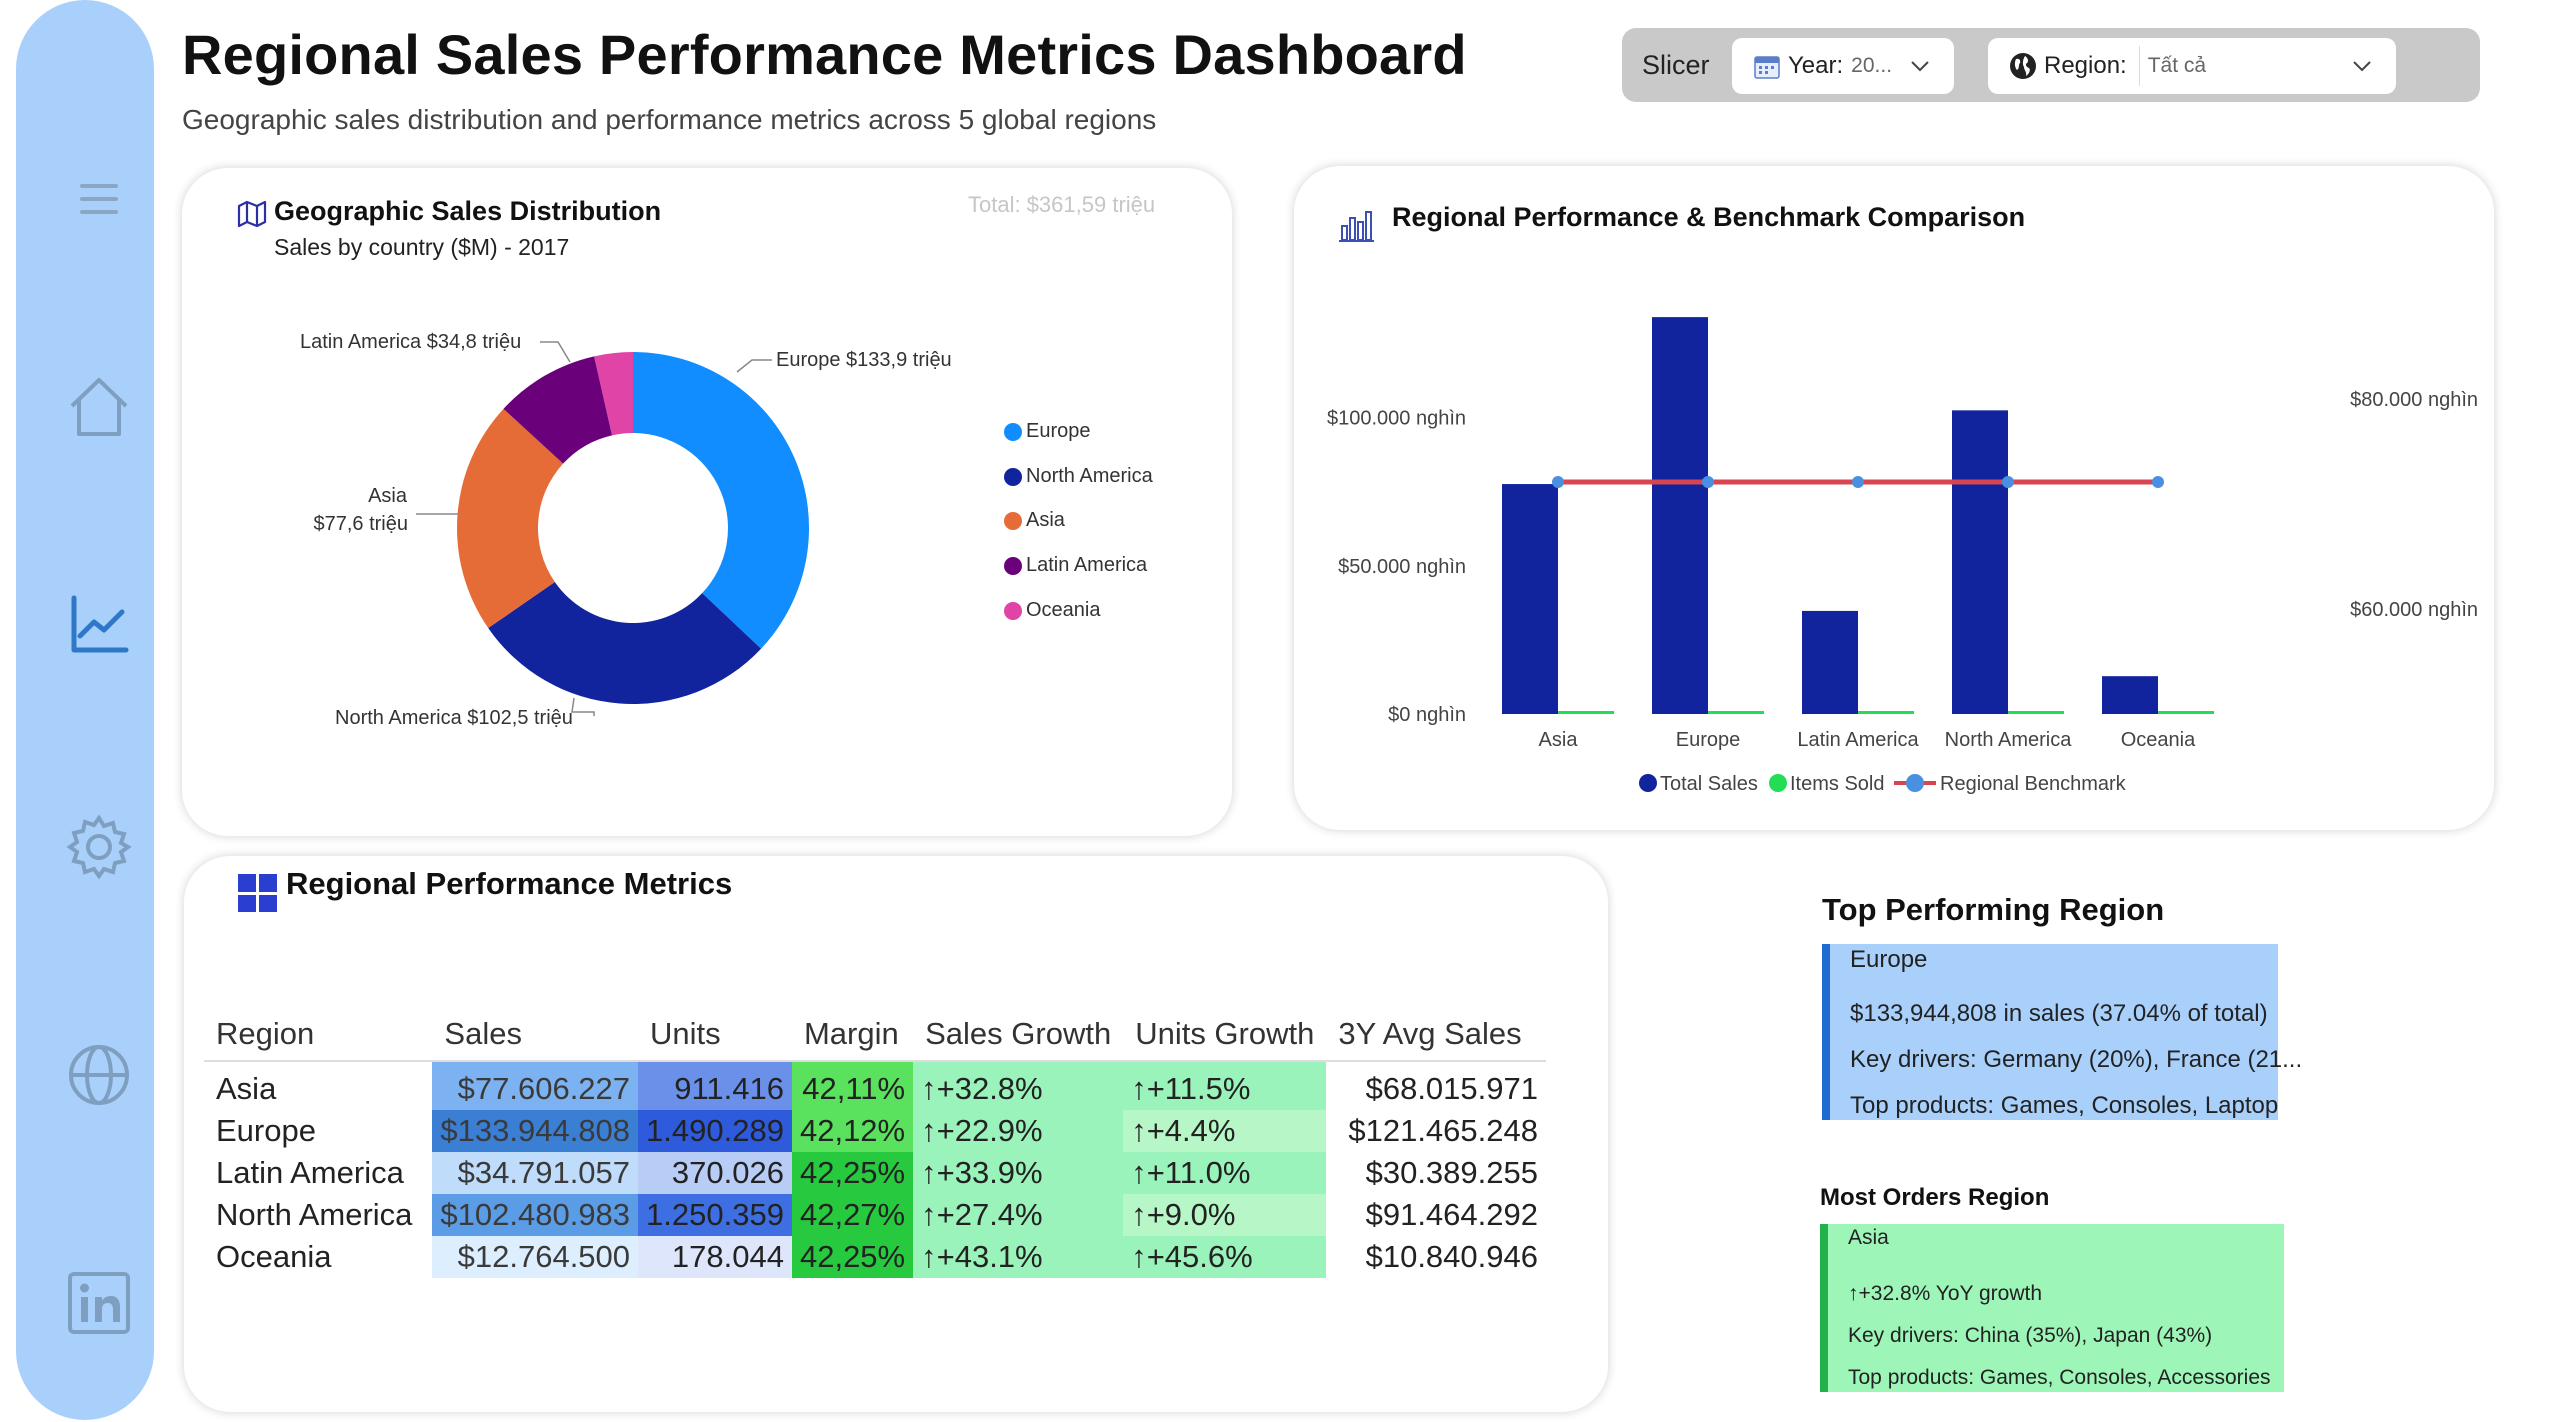 This screenshot has width=2560, height=1422. Describe the element at coordinates (1075, 565) in the screenshot. I see `legend-item-latin-america: Latin America` at that location.